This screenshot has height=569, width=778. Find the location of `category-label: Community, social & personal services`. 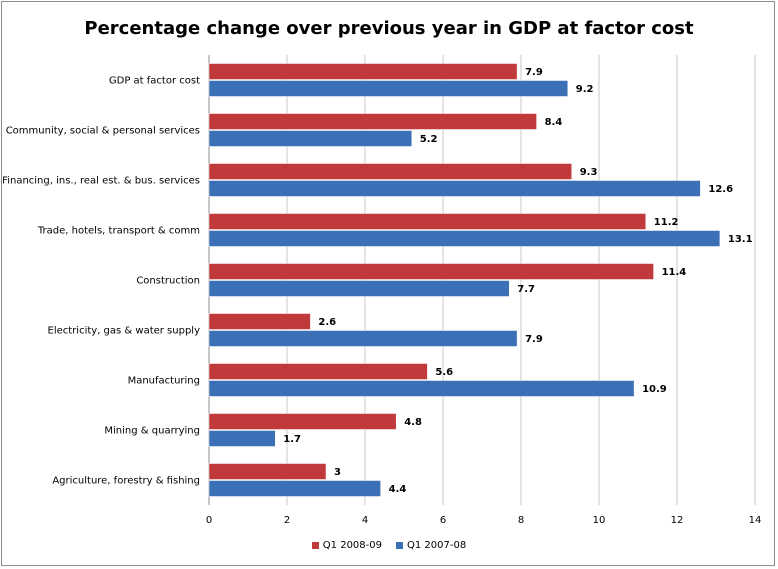

category-label: Community, social & personal services is located at coordinates (103, 131).